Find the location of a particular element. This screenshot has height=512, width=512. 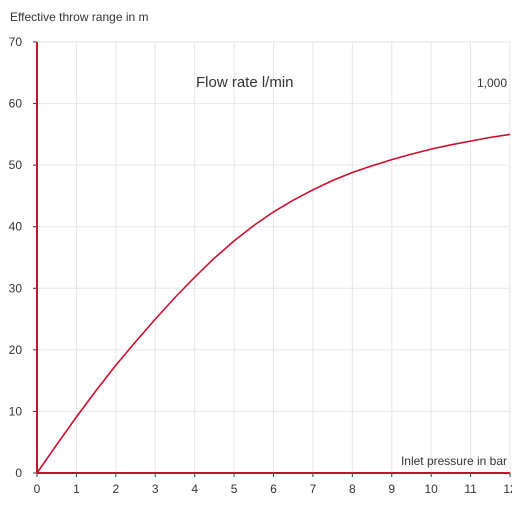

y-axis-ticks: 0 10 20 30 40 50 60 70 is located at coordinates (23, 257).